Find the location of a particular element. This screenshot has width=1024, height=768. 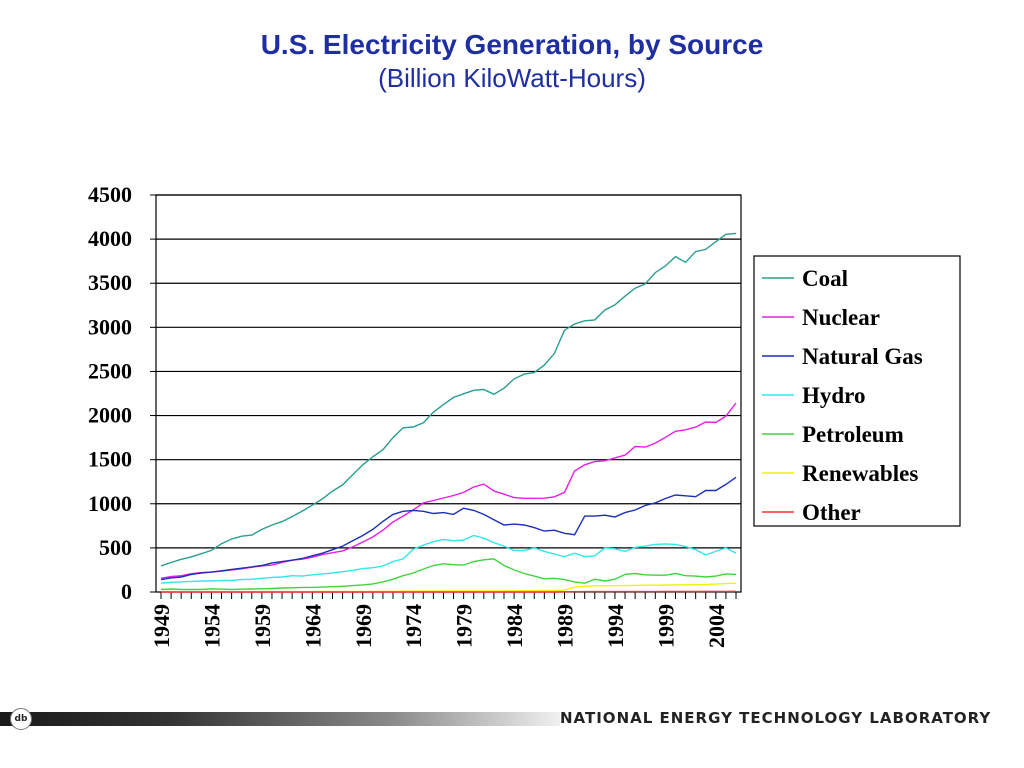

legend-label: Renewables is located at coordinates (860, 473).